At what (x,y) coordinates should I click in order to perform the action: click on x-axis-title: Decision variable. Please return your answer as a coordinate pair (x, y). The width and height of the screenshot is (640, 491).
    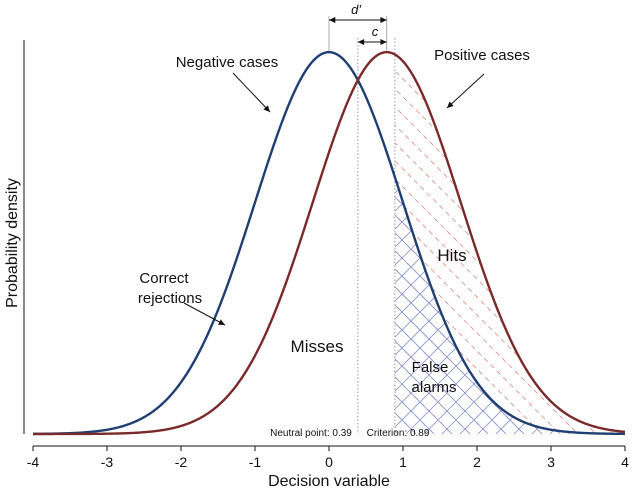
    Looking at the image, I should click on (329, 481).